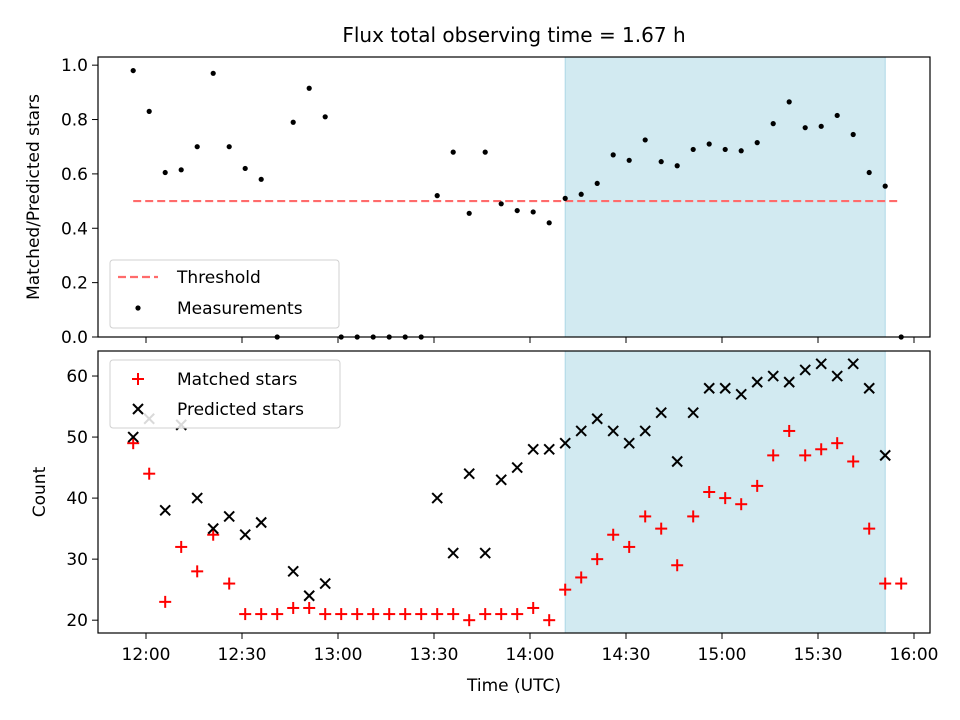 This screenshot has height=720, width=960. I want to click on y-tick-label: 50, so click(77, 438).